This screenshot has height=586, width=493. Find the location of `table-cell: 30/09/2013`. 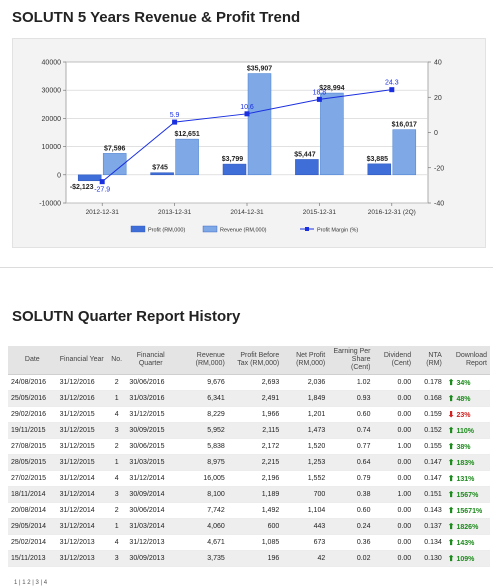

table-cell: 30/09/2013 is located at coordinates (151, 558).